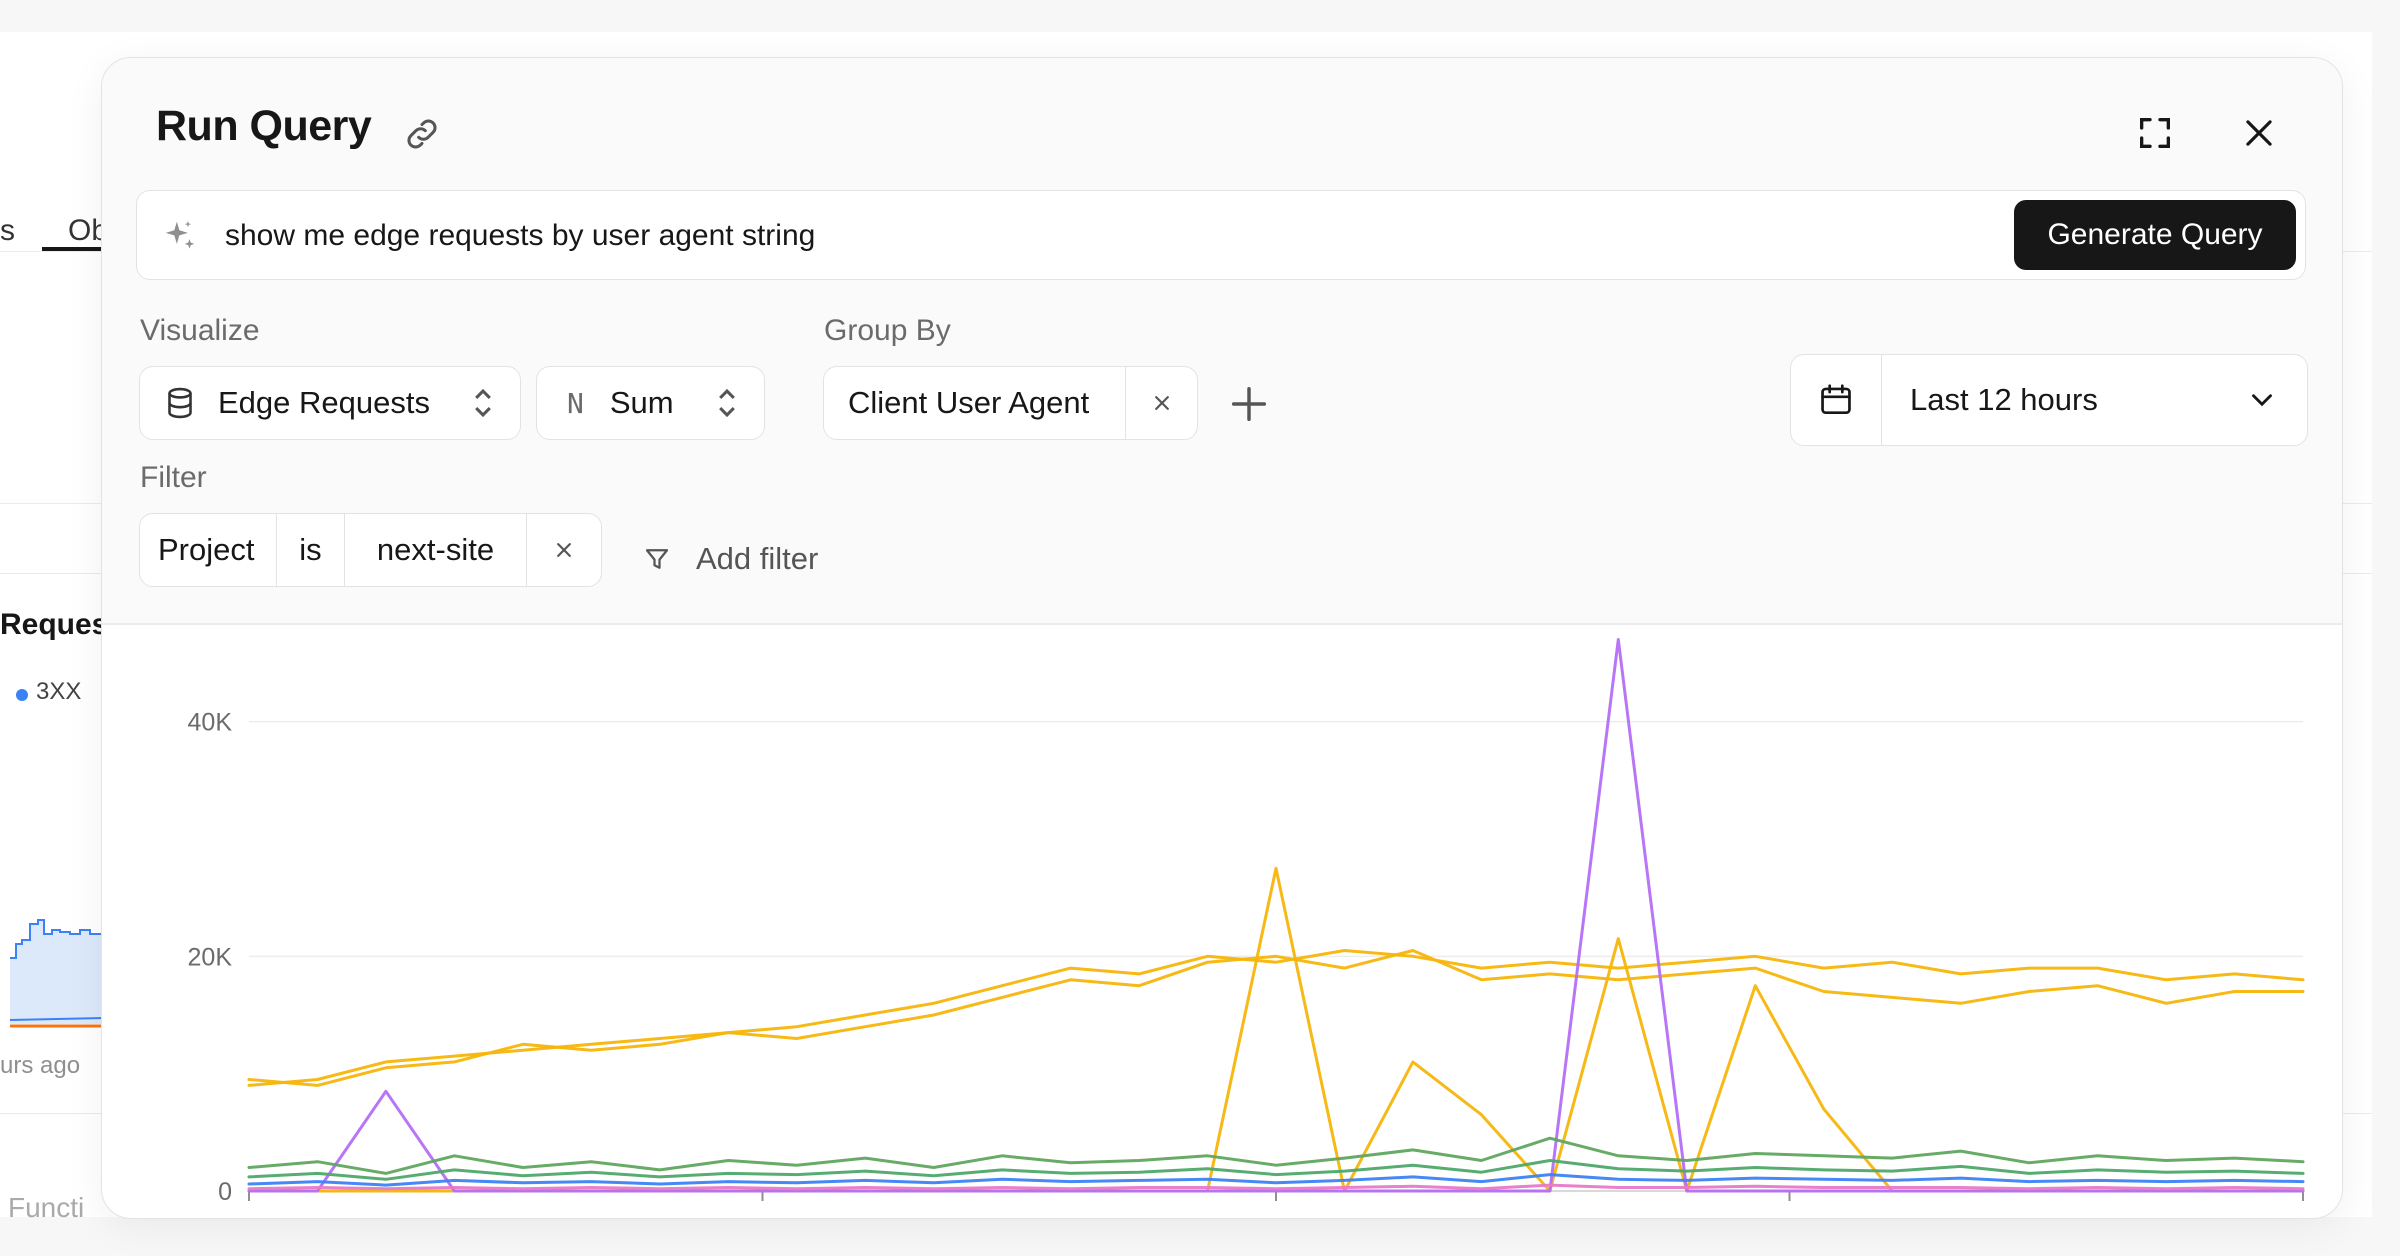  What do you see at coordinates (46, 1207) in the screenshot?
I see `bg-section-label: Functi` at bounding box center [46, 1207].